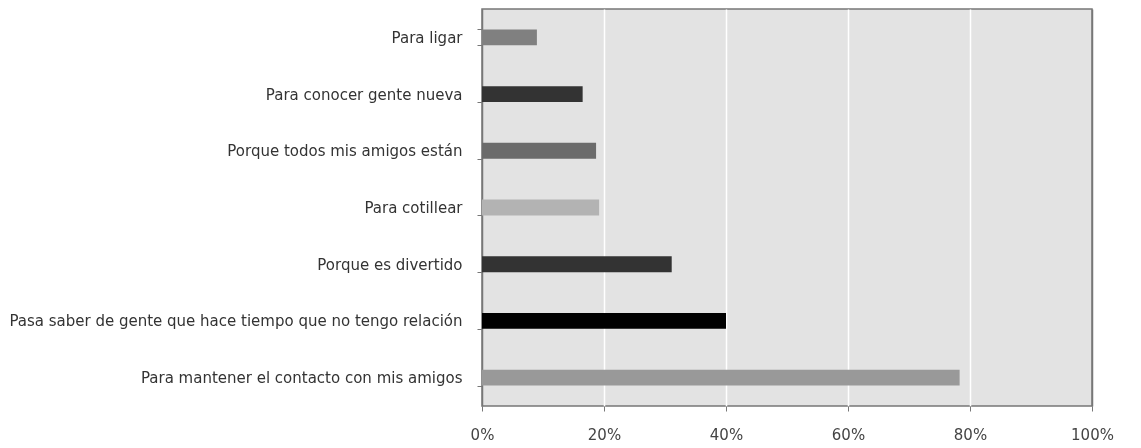 The width and height of the screenshot is (1141, 448). What do you see at coordinates (726, 434) in the screenshot?
I see `x-tick-label: 40%` at bounding box center [726, 434].